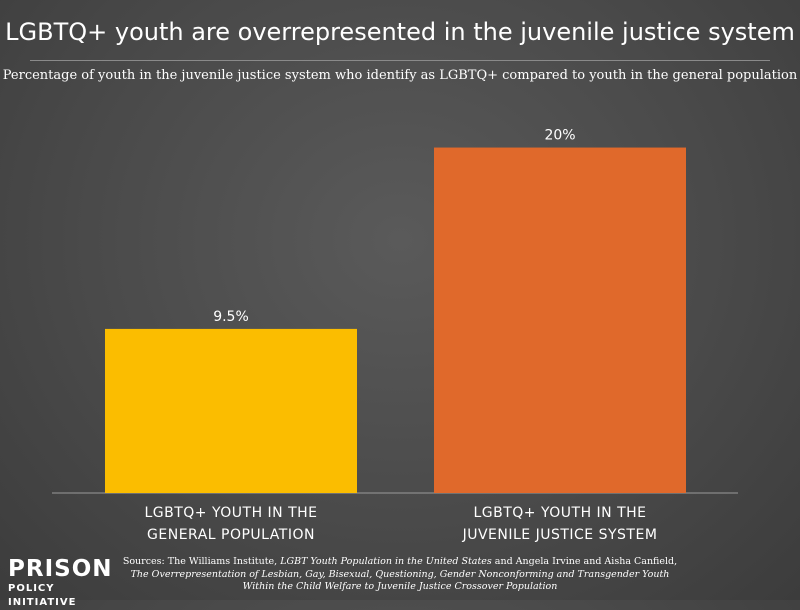 This screenshot has height=610, width=800. I want to click on title-divider, so click(400, 60).